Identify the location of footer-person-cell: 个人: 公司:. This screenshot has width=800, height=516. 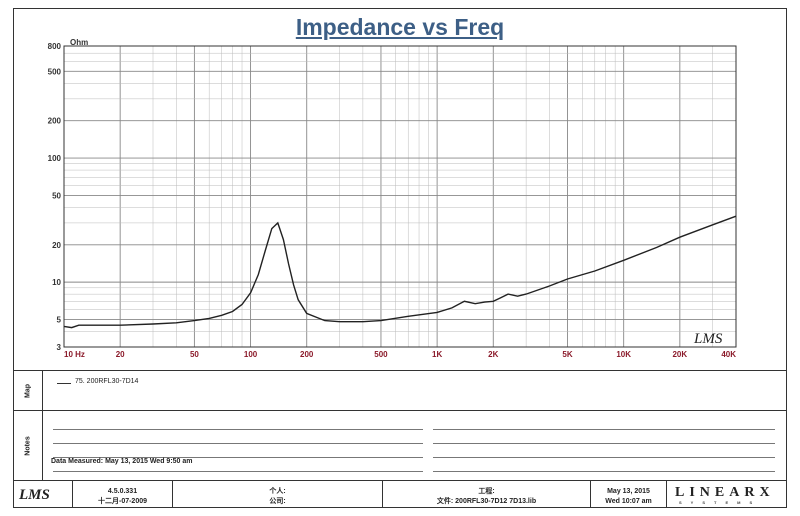
(278, 494).